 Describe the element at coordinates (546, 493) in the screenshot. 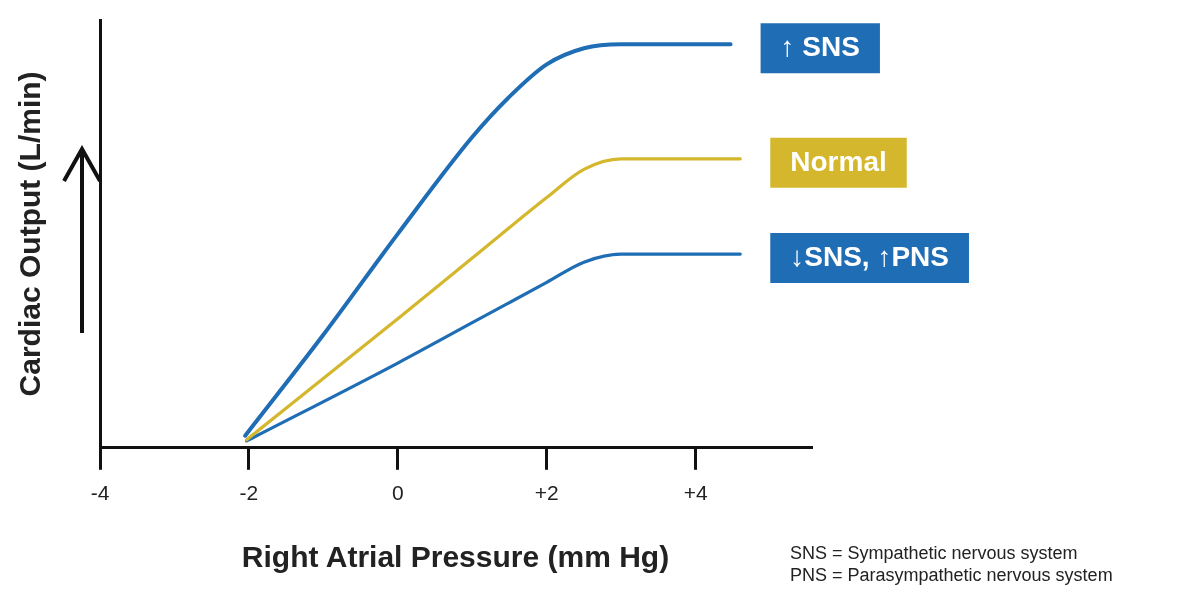

I see `x-tick-label: +2` at that location.